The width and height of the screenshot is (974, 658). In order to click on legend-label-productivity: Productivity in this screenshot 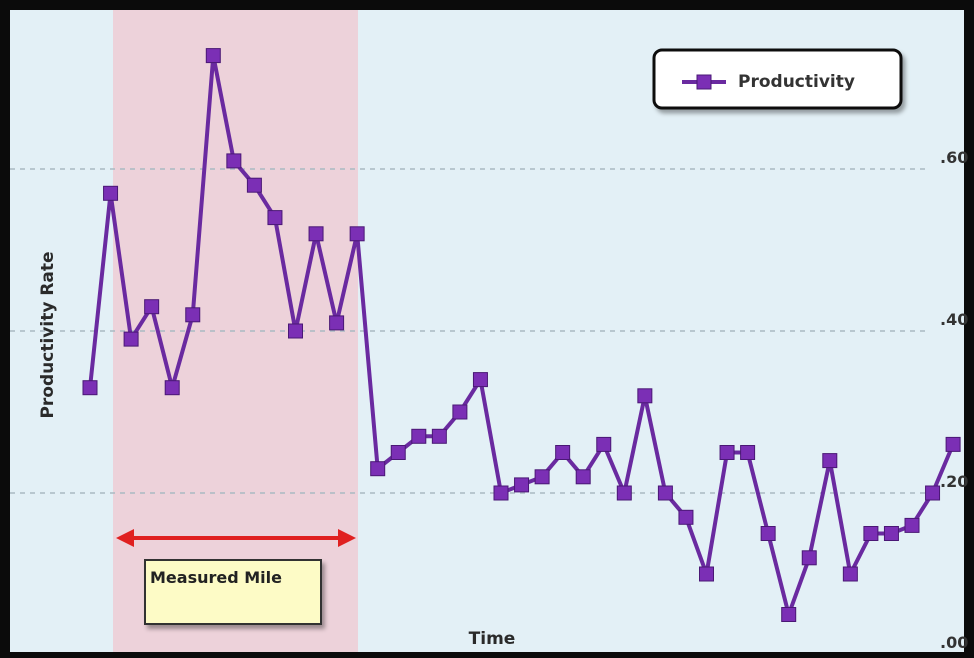, I will do `click(796, 82)`.